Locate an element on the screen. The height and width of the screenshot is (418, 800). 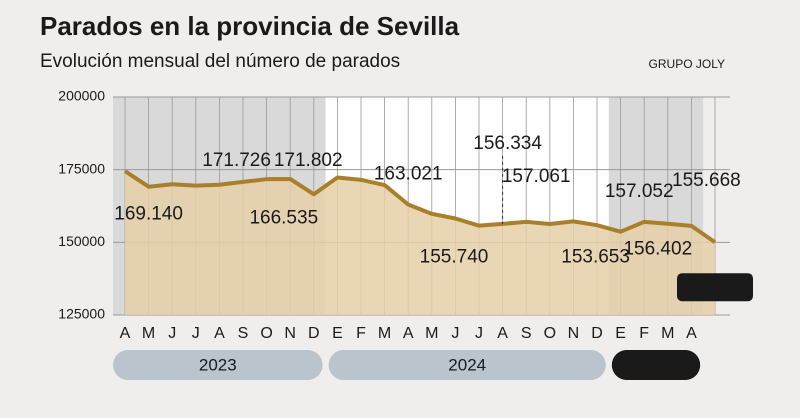
y-tick-label: 175000 is located at coordinates (81, 168).